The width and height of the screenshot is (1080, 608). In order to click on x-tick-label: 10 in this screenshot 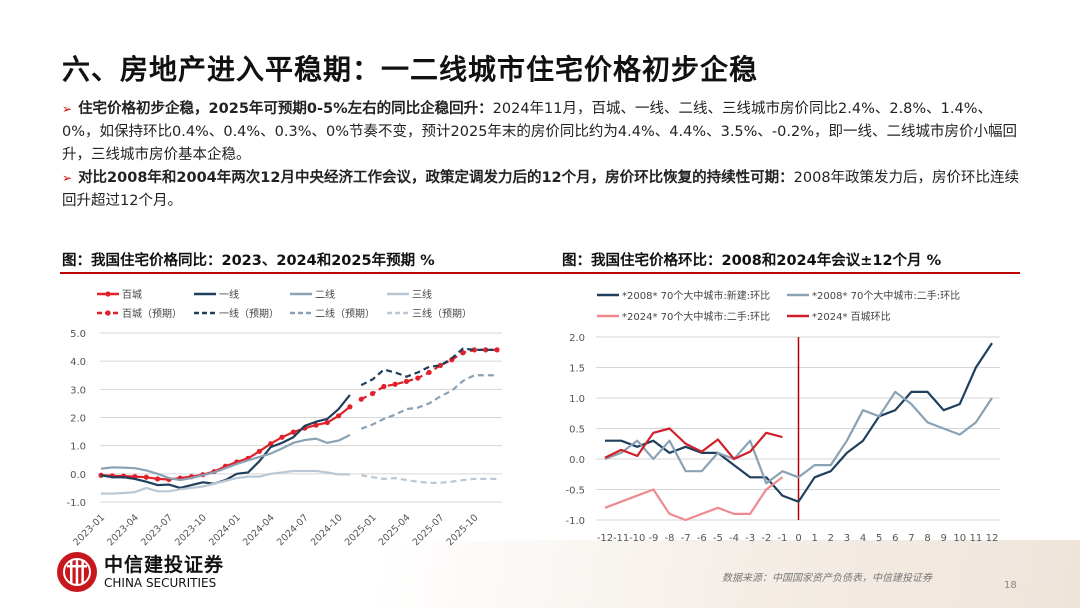, I will do `click(959, 538)`.